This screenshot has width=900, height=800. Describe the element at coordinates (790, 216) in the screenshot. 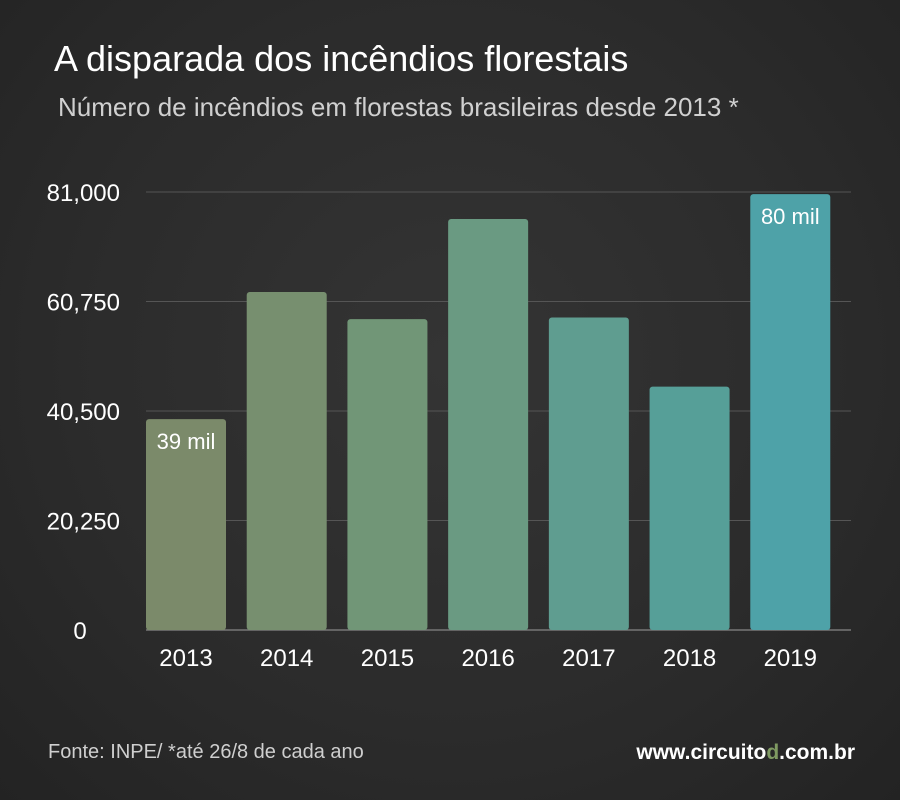

I see `data-label-2019: 80 mil` at that location.